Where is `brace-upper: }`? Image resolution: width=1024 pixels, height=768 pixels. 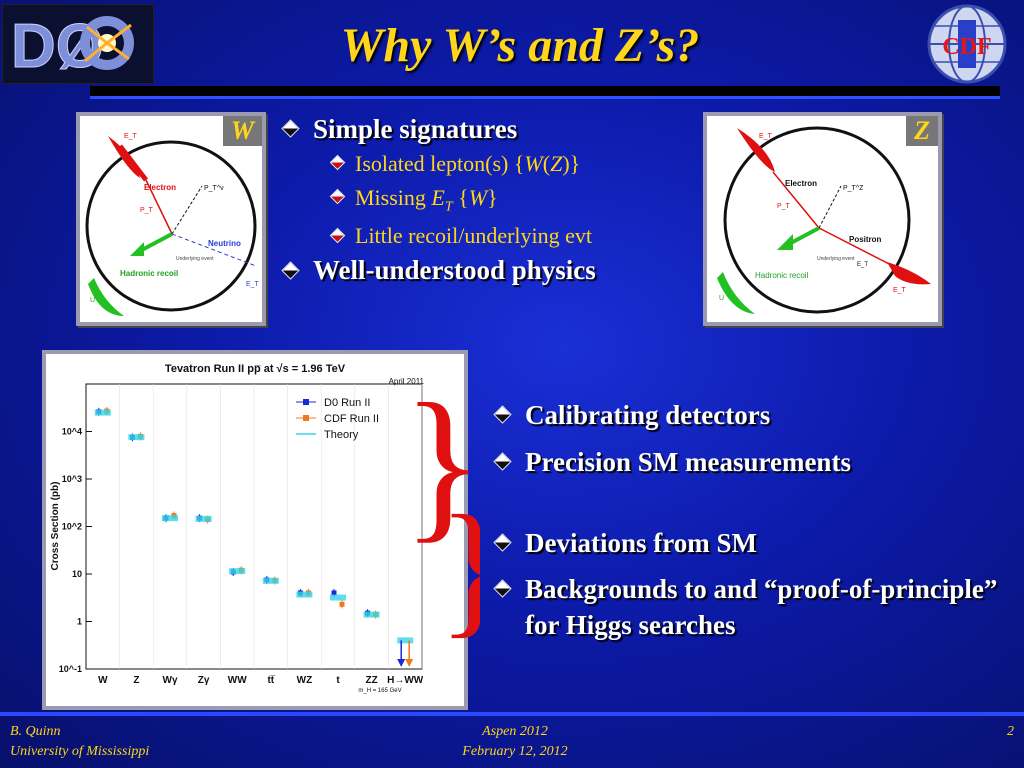 brace-upper: } is located at coordinates (441, 463).